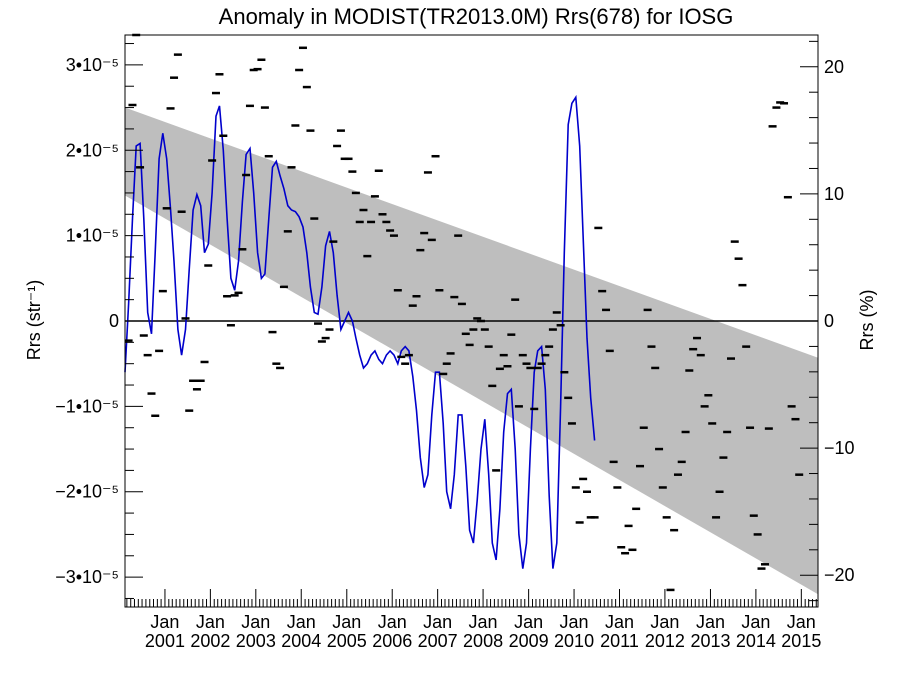 This screenshot has width=900, height=680. What do you see at coordinates (301, 641) in the screenshot?
I see `x-tick-year-label: 2004` at bounding box center [301, 641].